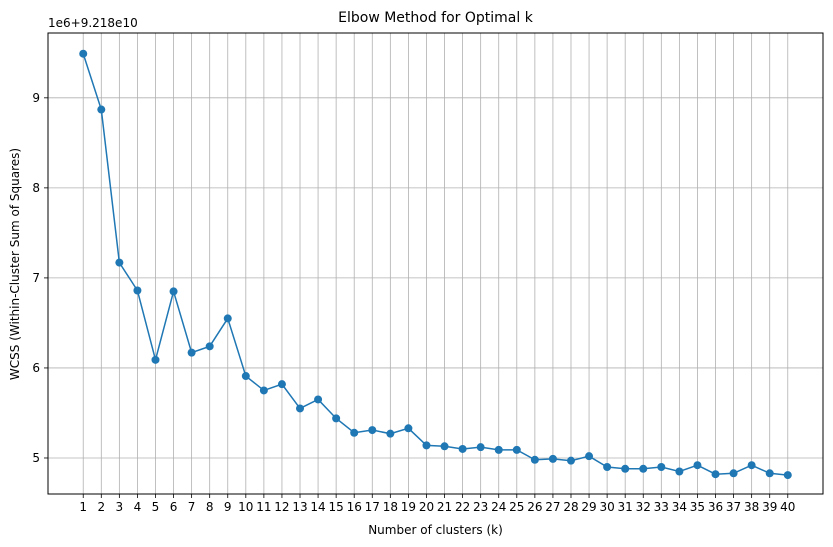 This screenshot has height=547, width=833. I want to click on x-tick-label: 23, so click(480, 507).